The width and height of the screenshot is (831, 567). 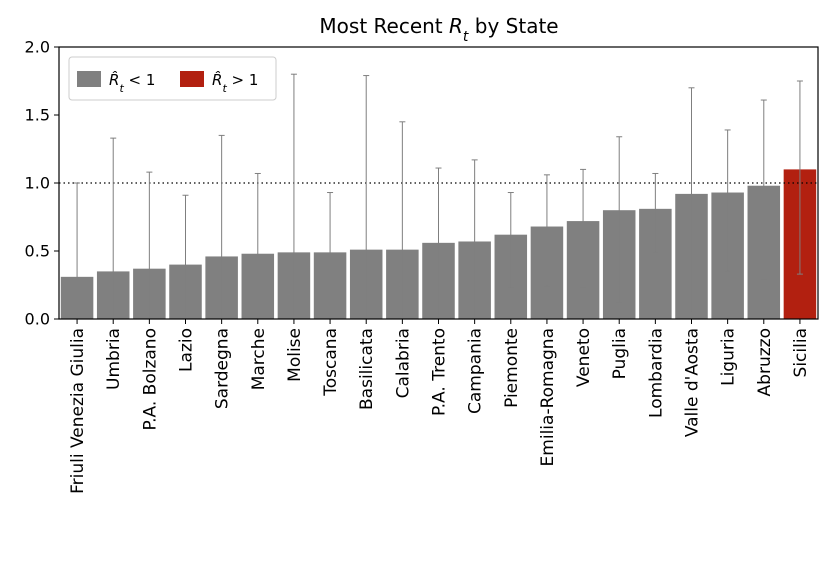 What do you see at coordinates (331, 362) in the screenshot?
I see `x-tick-label: Toscana` at bounding box center [331, 362].